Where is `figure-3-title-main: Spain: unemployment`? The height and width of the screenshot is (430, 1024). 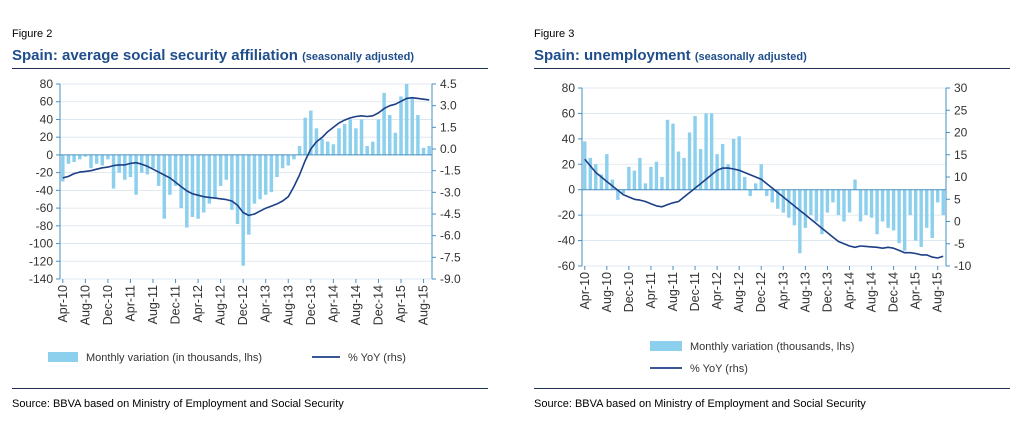
figure-3-title-main: Spain: unemployment is located at coordinates (612, 55).